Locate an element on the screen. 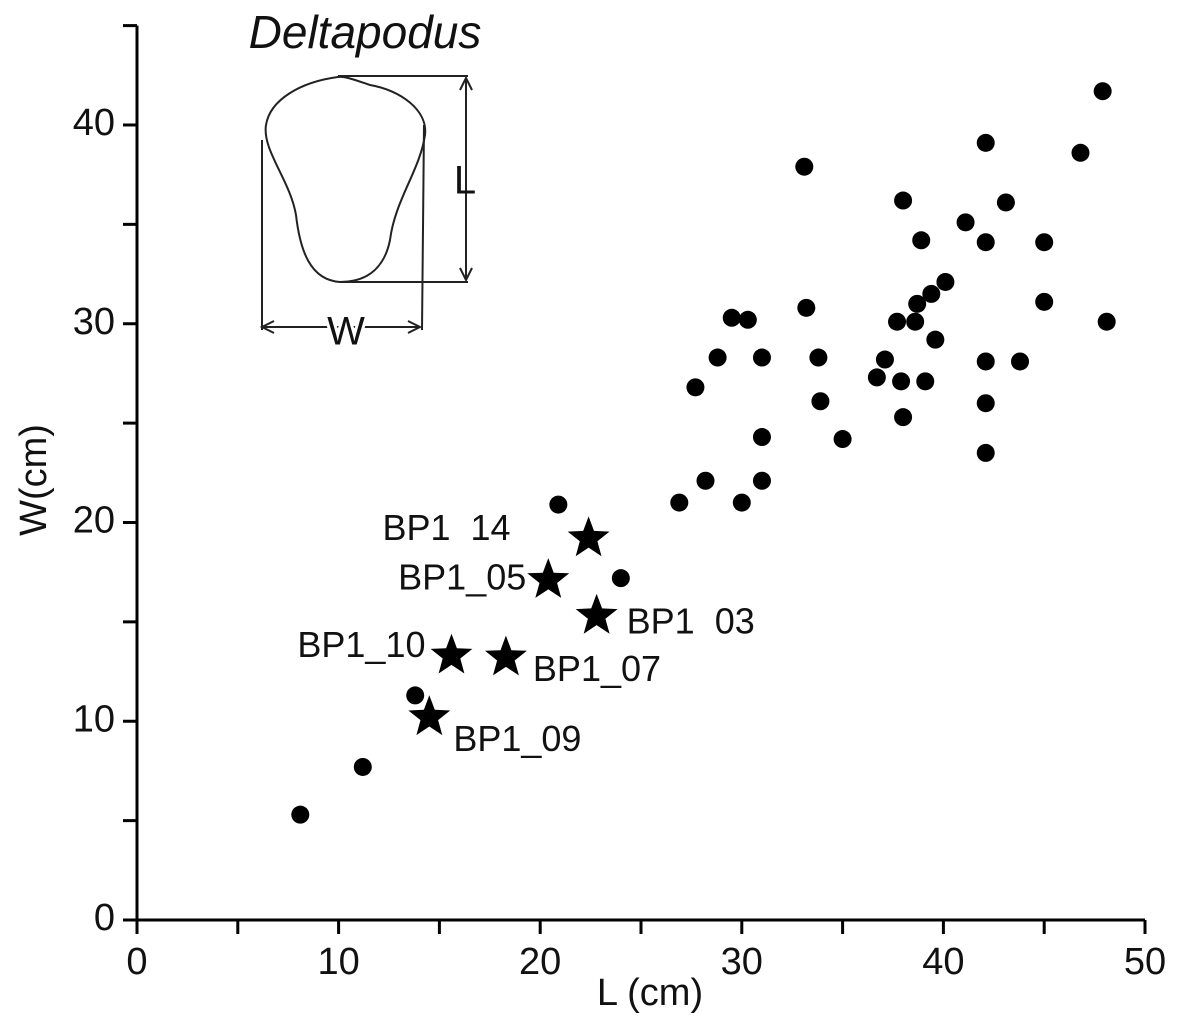  x-tick-label: 10 is located at coordinates (338, 962).